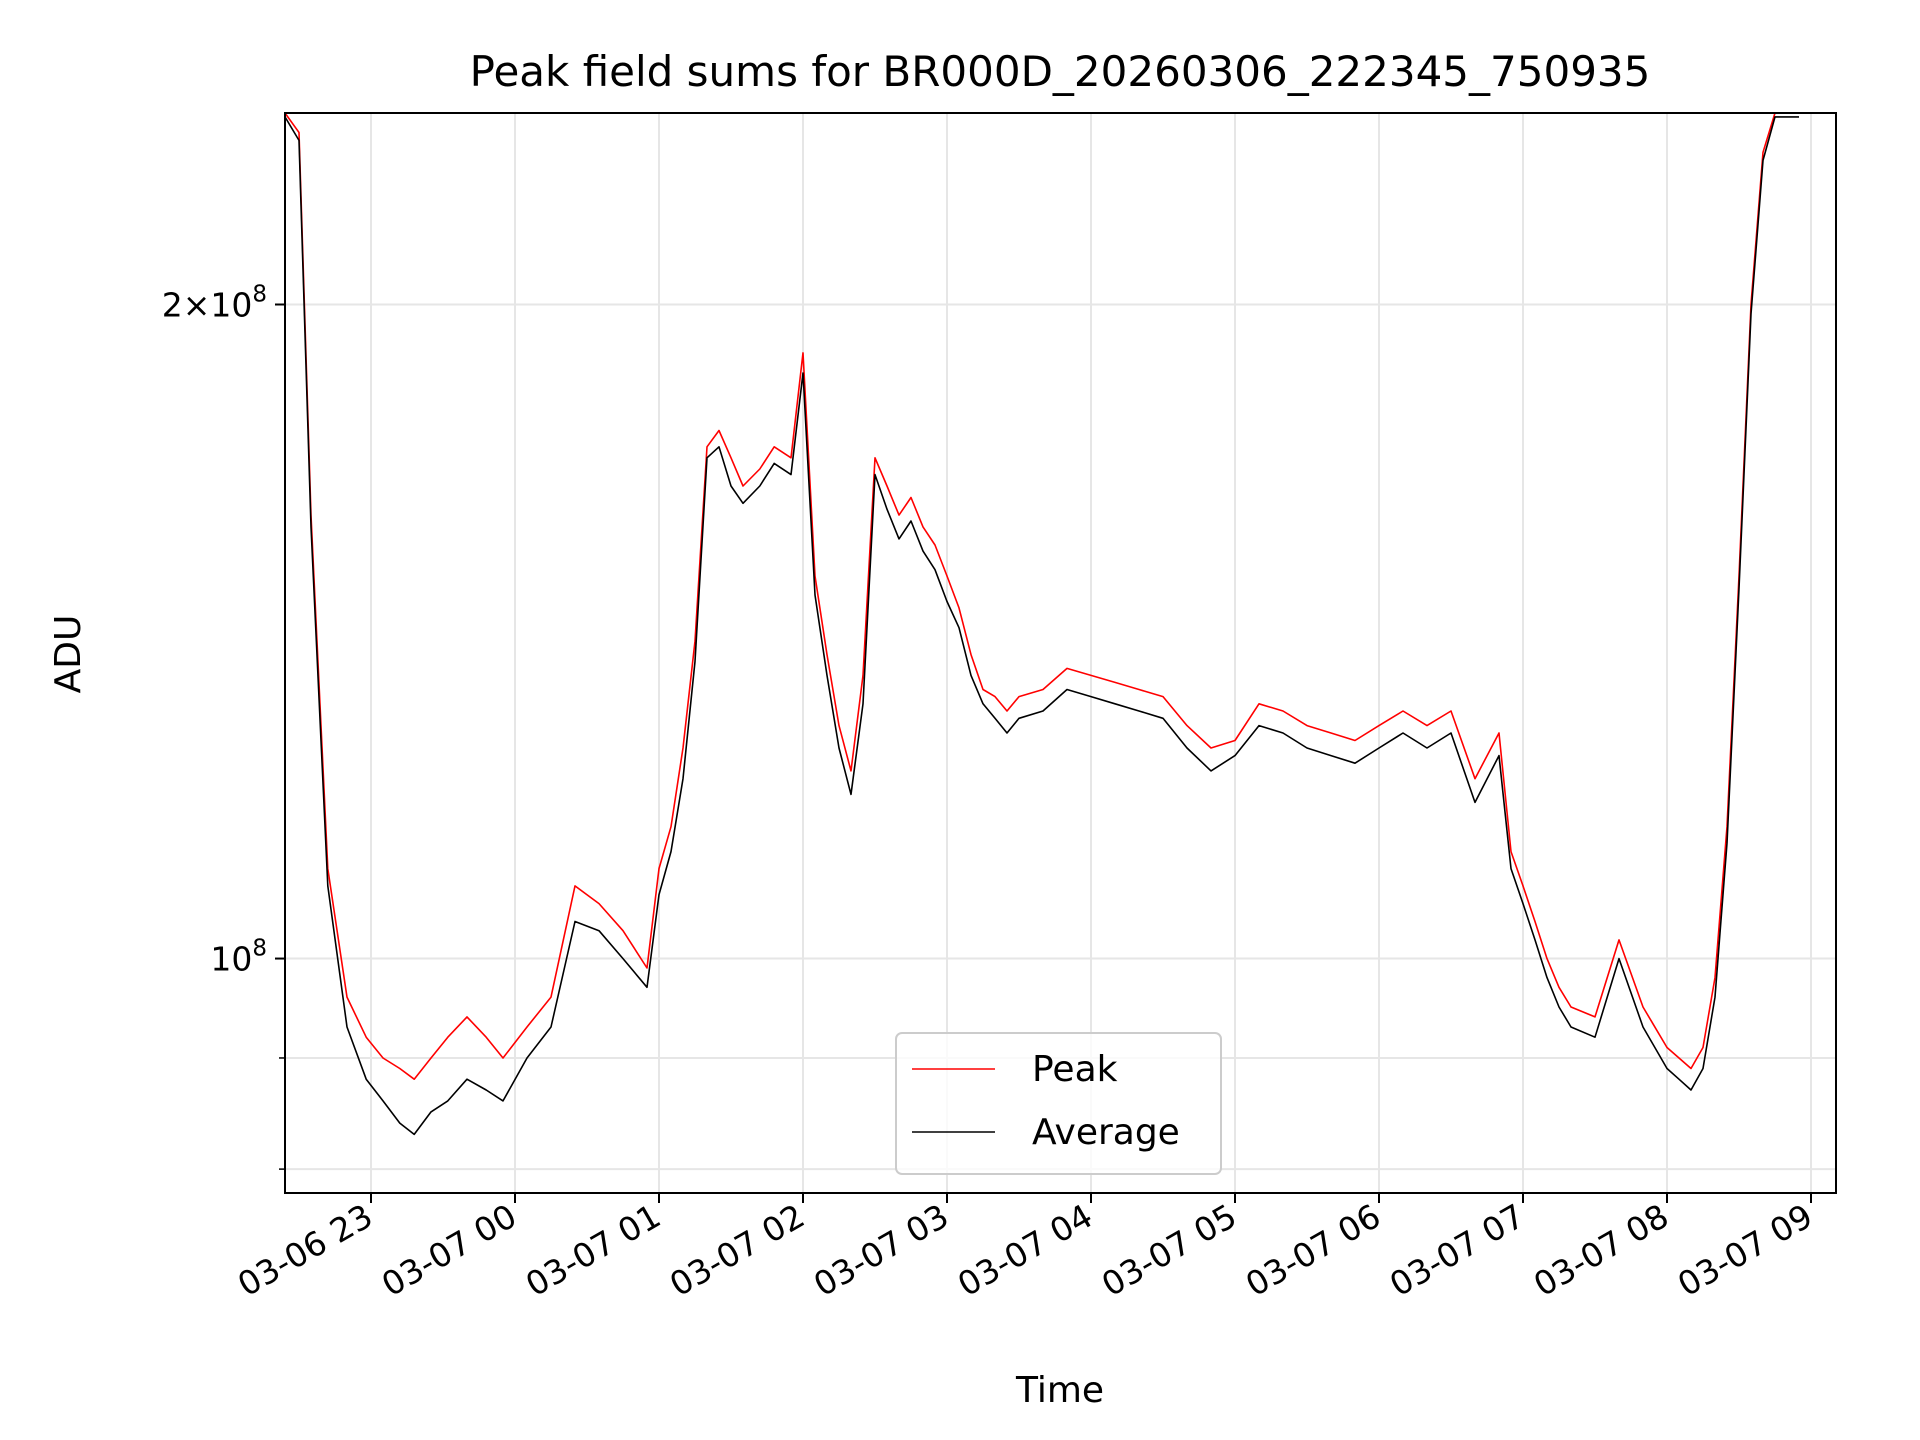 This screenshot has height=1440, width=1920. I want to click on y-axis-label: ADU, so click(68, 654).